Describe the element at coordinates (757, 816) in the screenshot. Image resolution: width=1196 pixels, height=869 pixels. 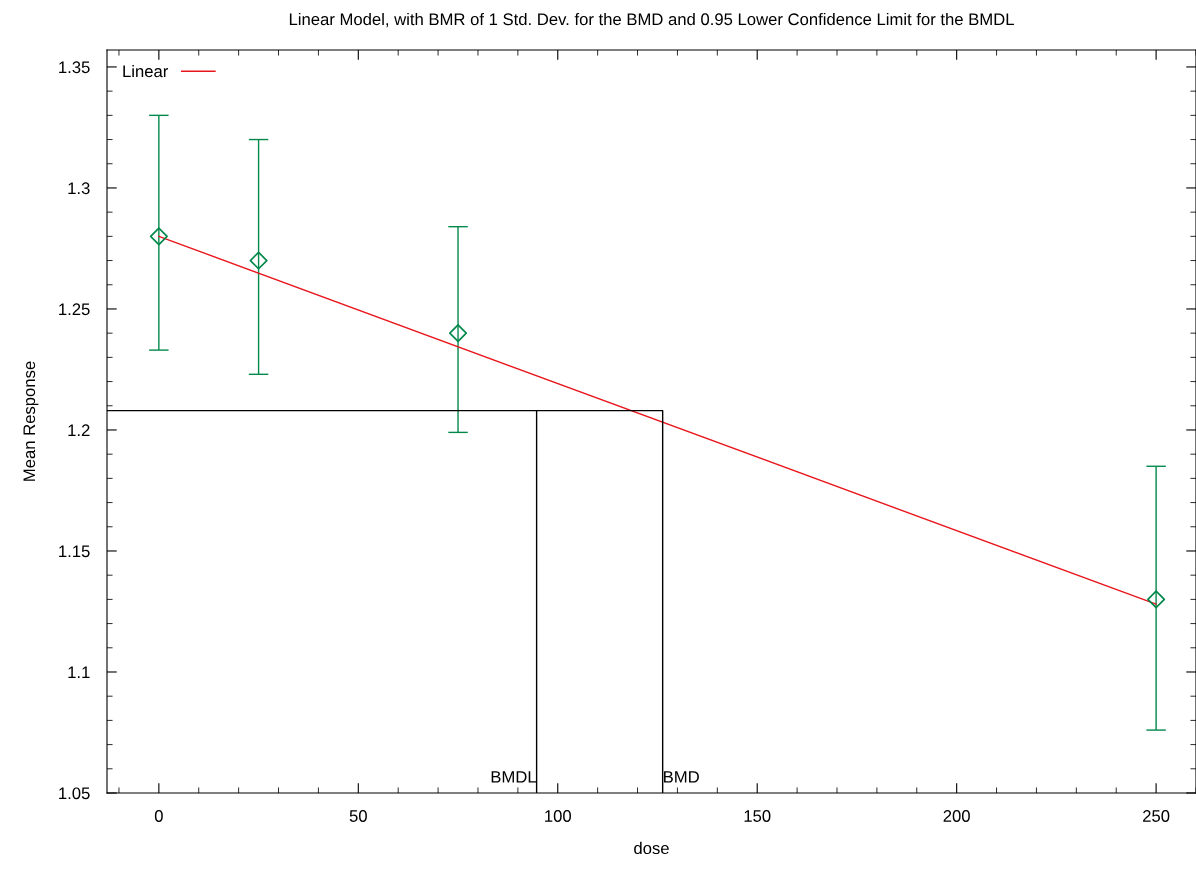
I see `x-tick-label: 150` at that location.